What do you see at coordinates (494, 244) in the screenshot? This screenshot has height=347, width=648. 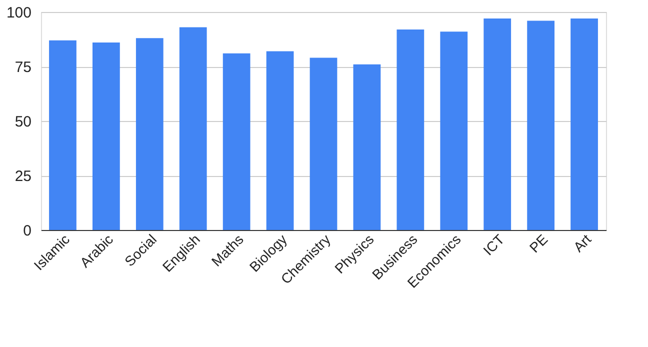 I see `x-tick-label: ICT` at bounding box center [494, 244].